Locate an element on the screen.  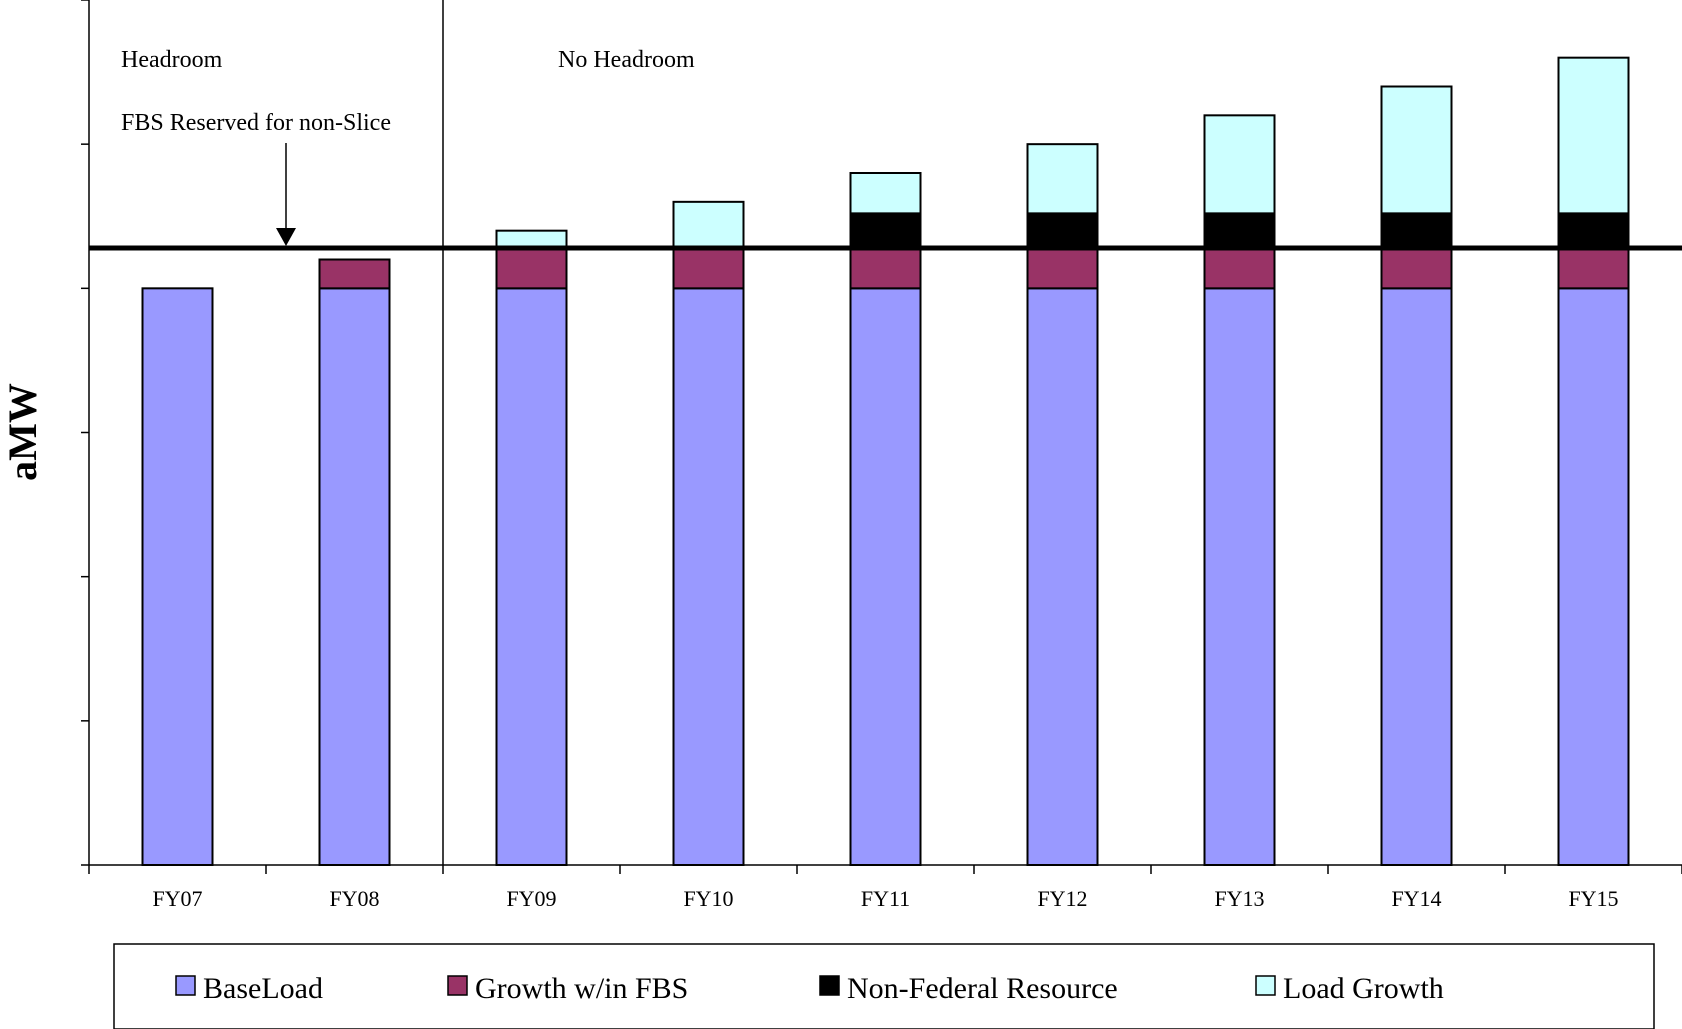
bar-segment-load-growth-fy10 is located at coordinates (708, 224).